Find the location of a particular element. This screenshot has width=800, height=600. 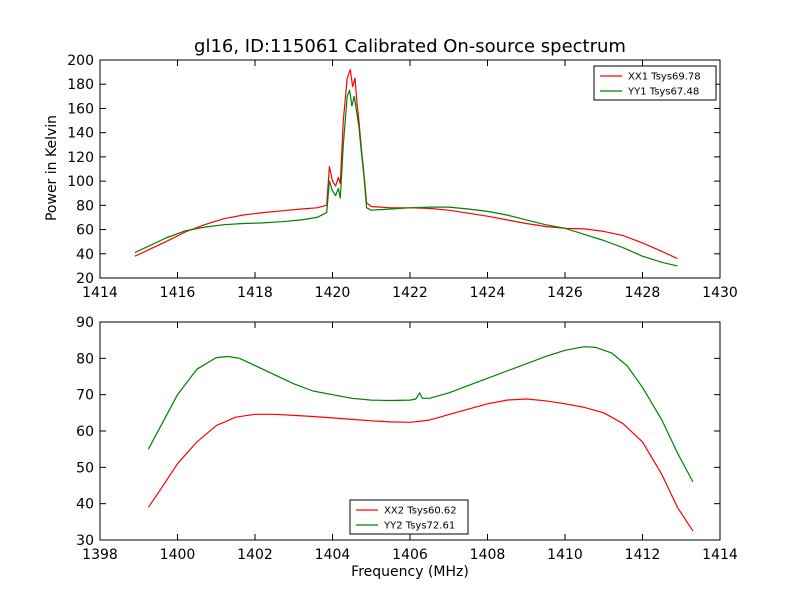

bottom-x-tick-label: 1406 is located at coordinates (410, 555).